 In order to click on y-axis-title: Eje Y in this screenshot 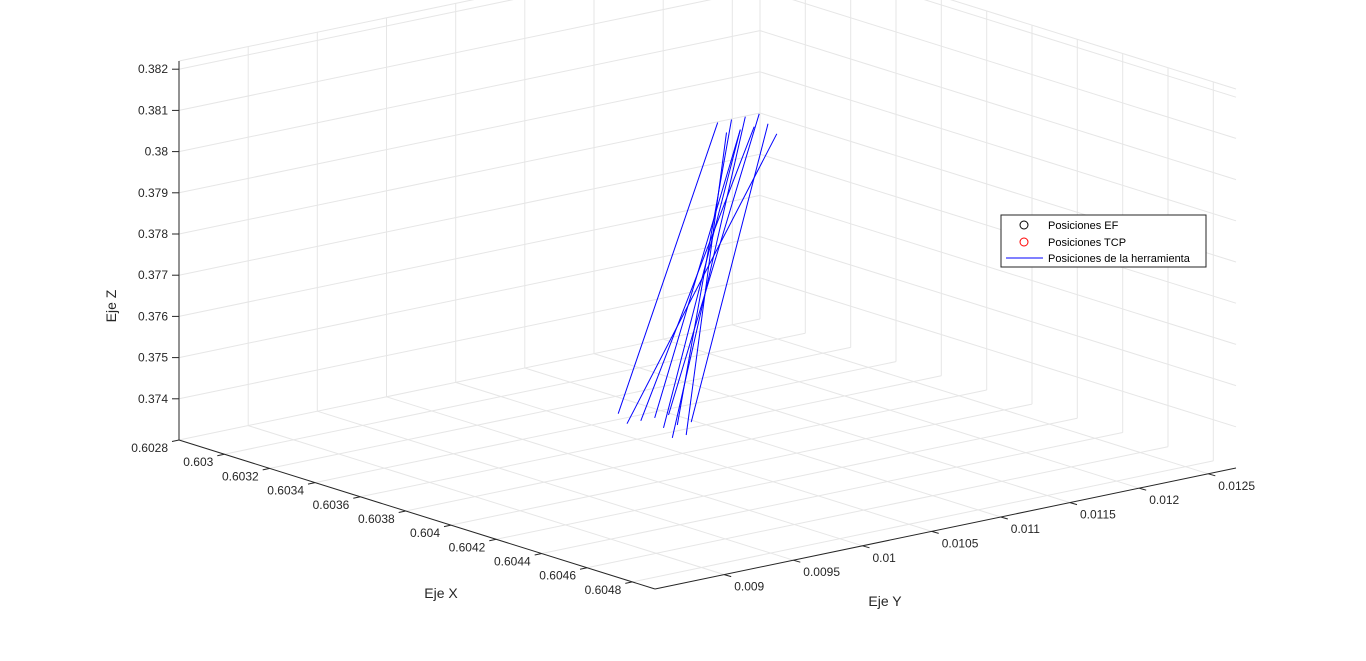, I will do `click(885, 601)`.